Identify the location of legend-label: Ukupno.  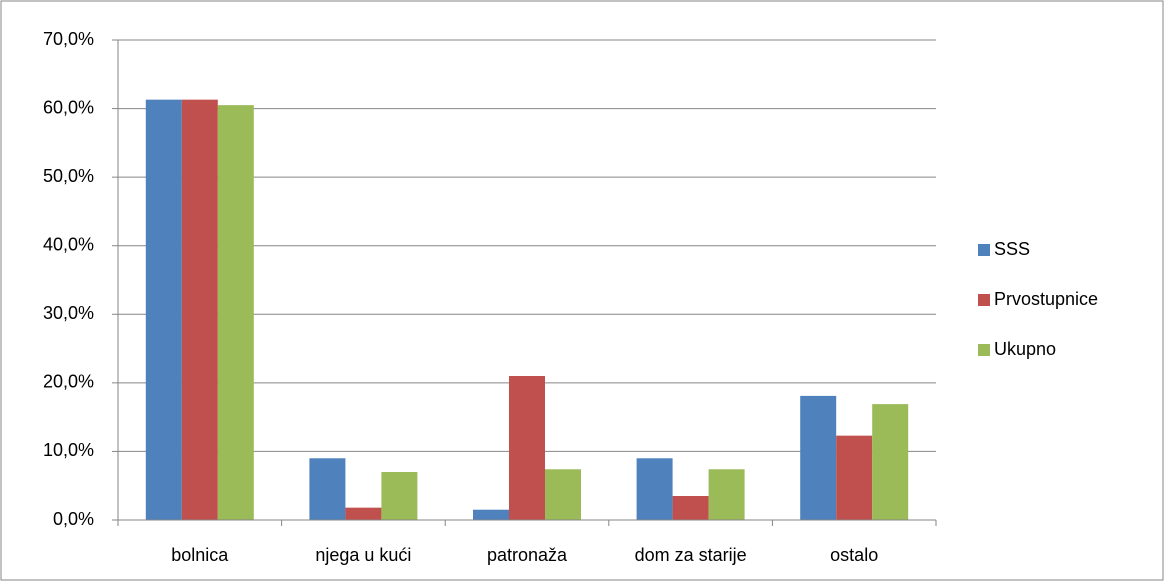
(1025, 349).